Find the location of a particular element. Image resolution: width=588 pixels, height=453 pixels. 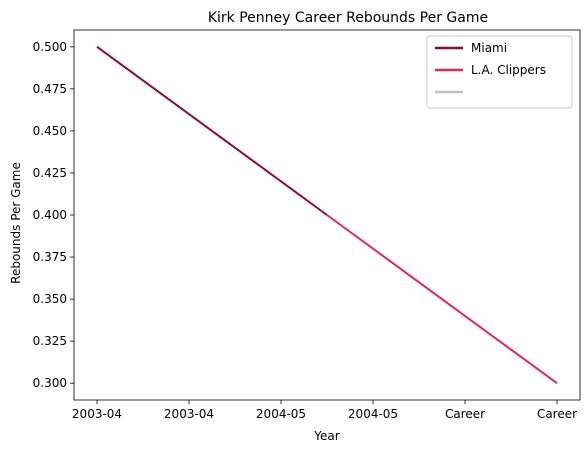

x-axis-label: Year is located at coordinates (326, 436).